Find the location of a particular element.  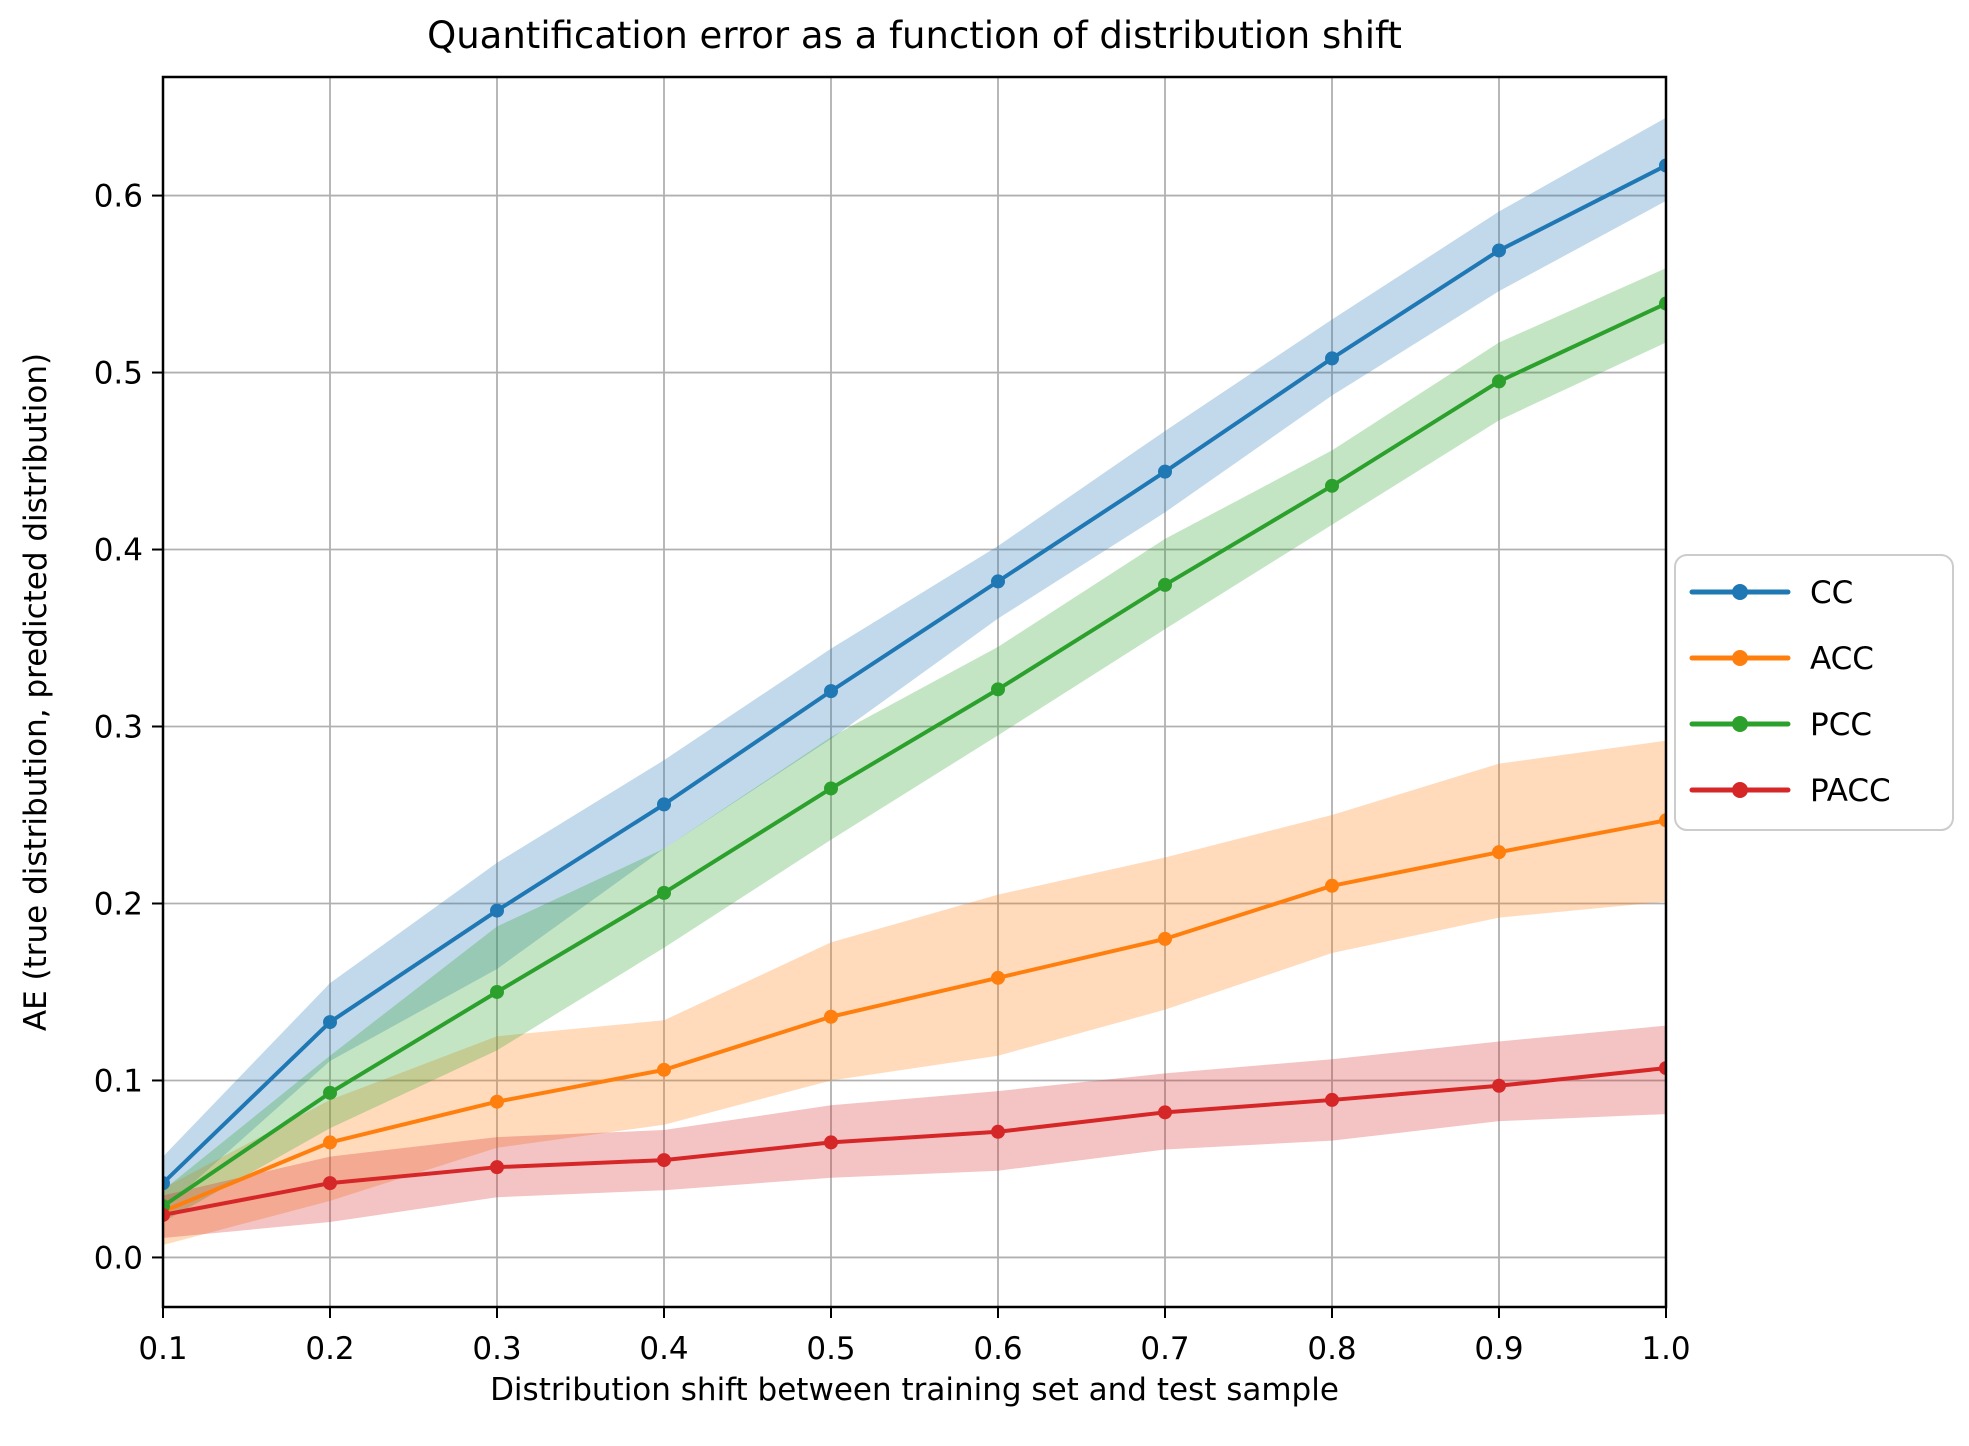

y-tick-label: 0.1 is located at coordinates (118, 1081).